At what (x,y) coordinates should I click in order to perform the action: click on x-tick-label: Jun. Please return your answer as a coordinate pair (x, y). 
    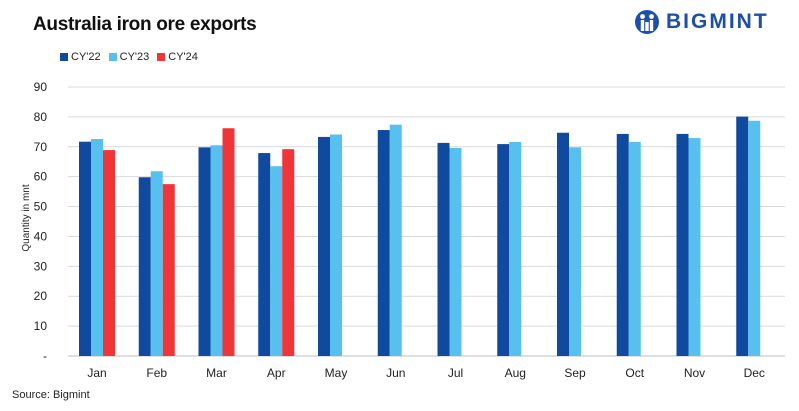
    Looking at the image, I should click on (395, 373).